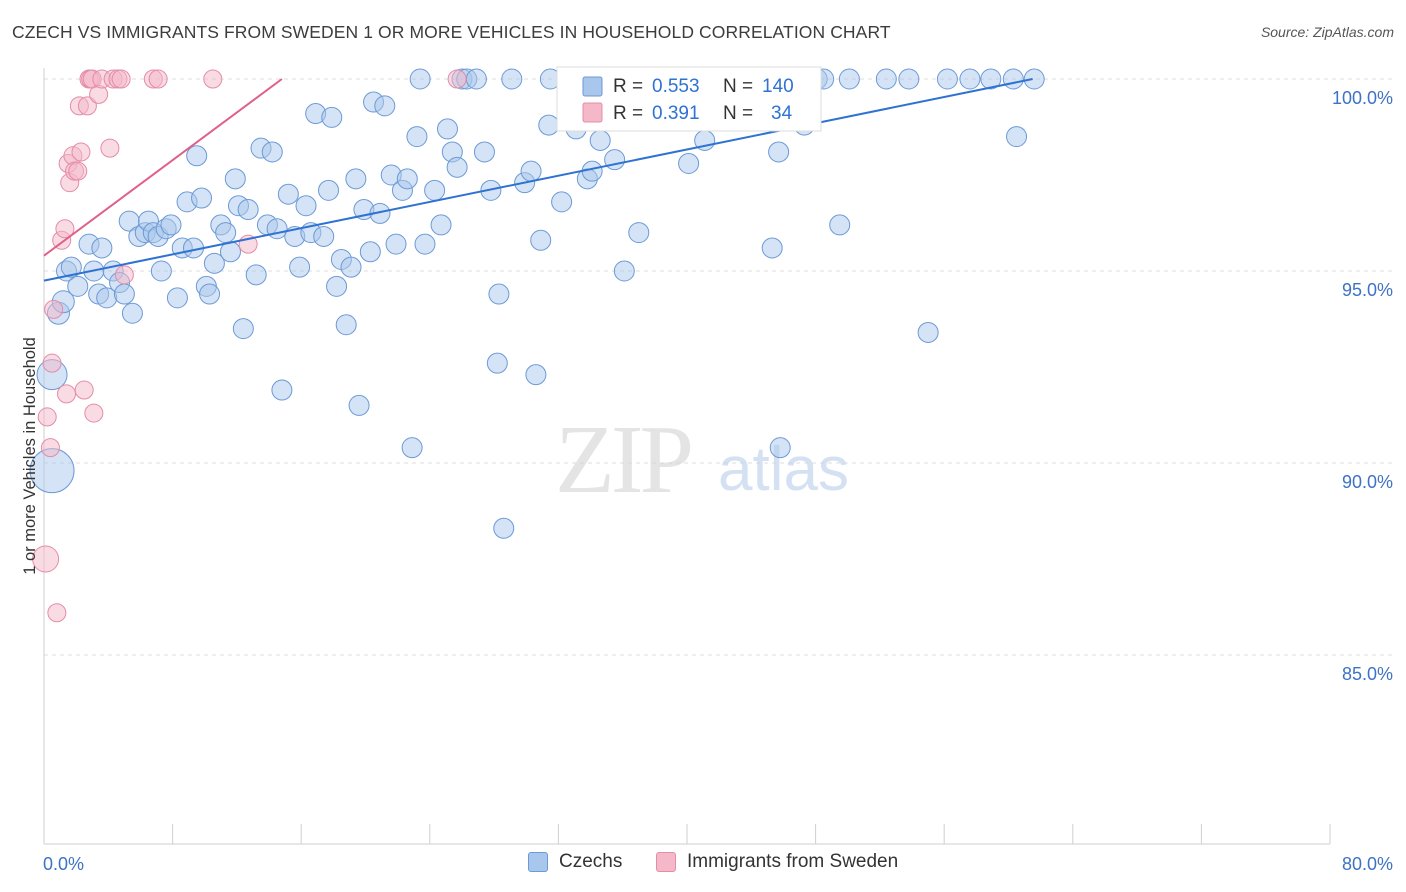  Describe the element at coordinates (778, 86) in the screenshot. I see `stats-n-value-czechs: 140` at that location.